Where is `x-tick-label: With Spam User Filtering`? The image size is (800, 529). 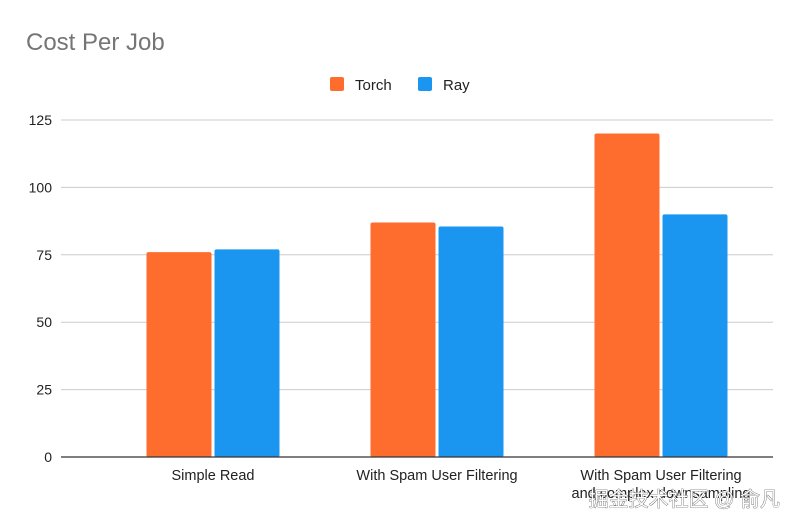
x-tick-label: With Spam User Filtering is located at coordinates (436, 476).